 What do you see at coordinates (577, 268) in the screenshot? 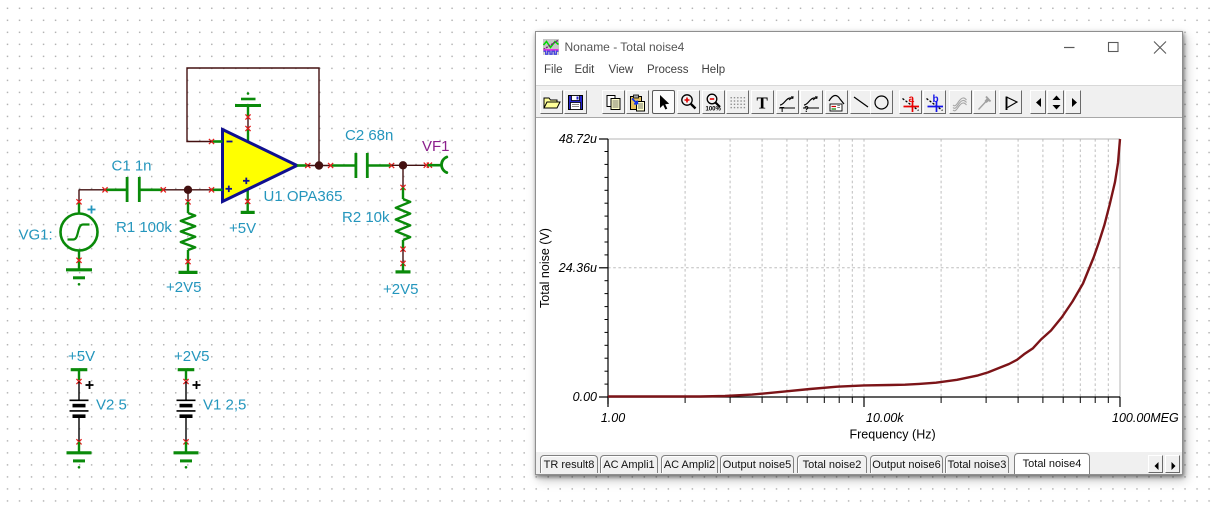
I see `svg-text: 24.36u` at bounding box center [577, 268].